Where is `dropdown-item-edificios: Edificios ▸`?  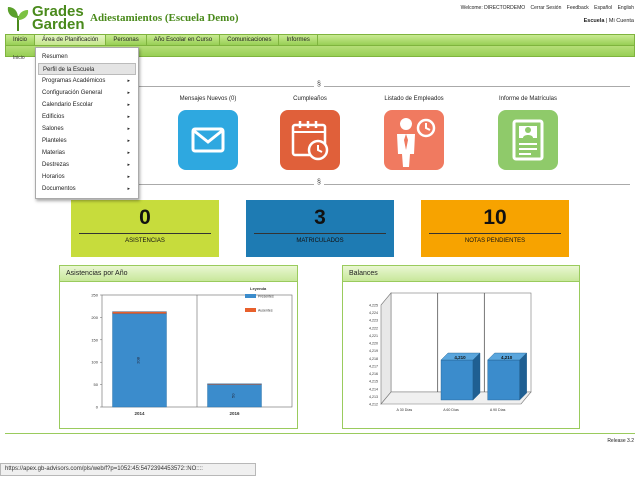
dropdown-item-edificios: Edificios ▸ is located at coordinates (87, 117).